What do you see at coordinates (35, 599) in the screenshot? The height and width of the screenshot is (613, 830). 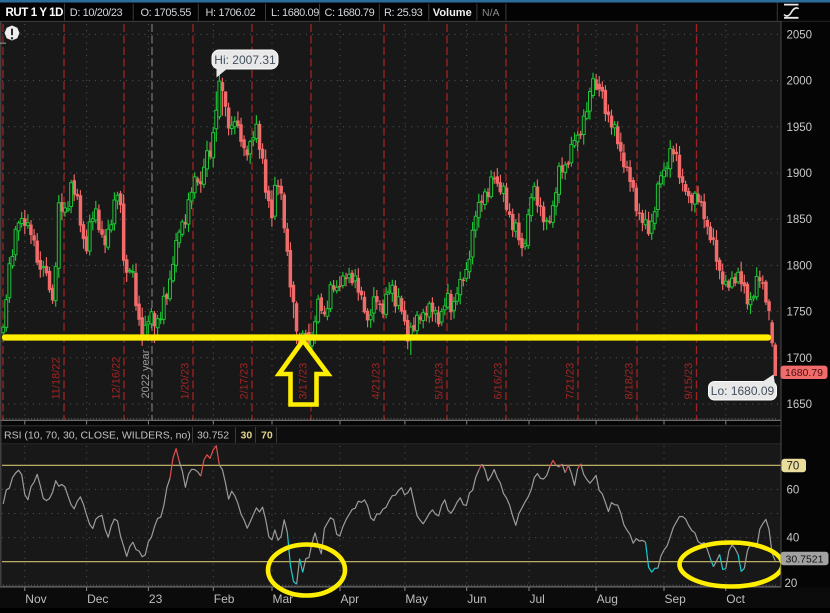 I see `svg-text: Nov` at bounding box center [35, 599].